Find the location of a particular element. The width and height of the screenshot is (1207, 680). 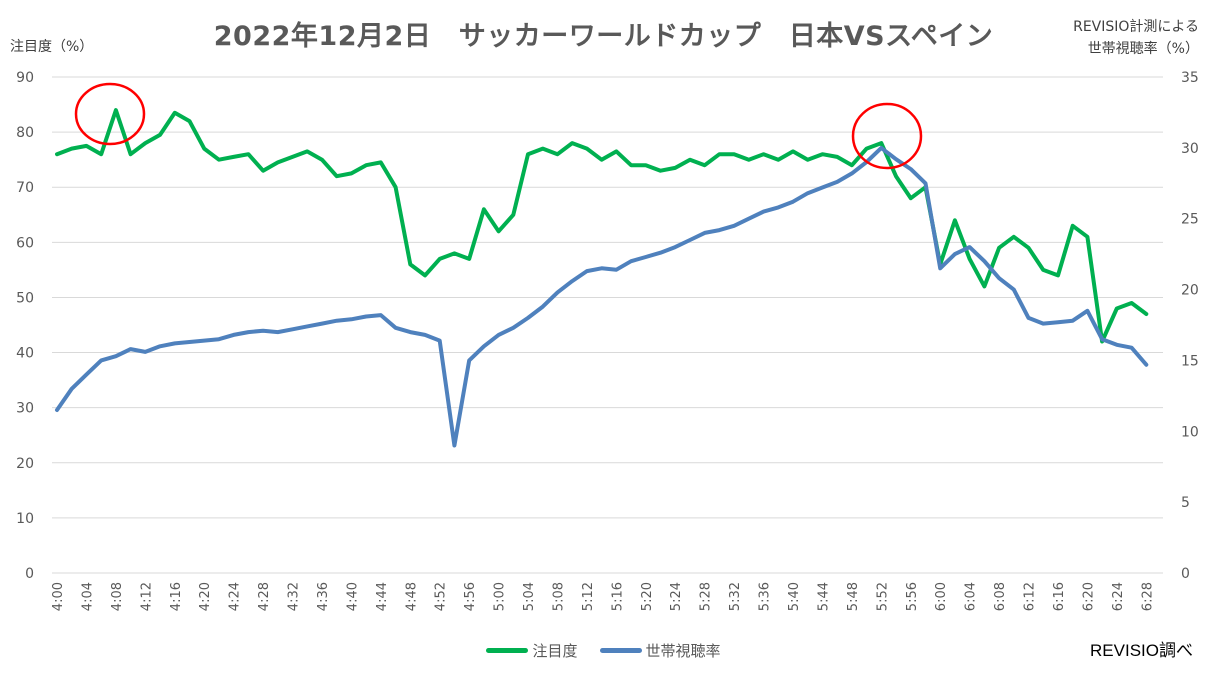

right-tick-label: 35 is located at coordinates (1190, 78).